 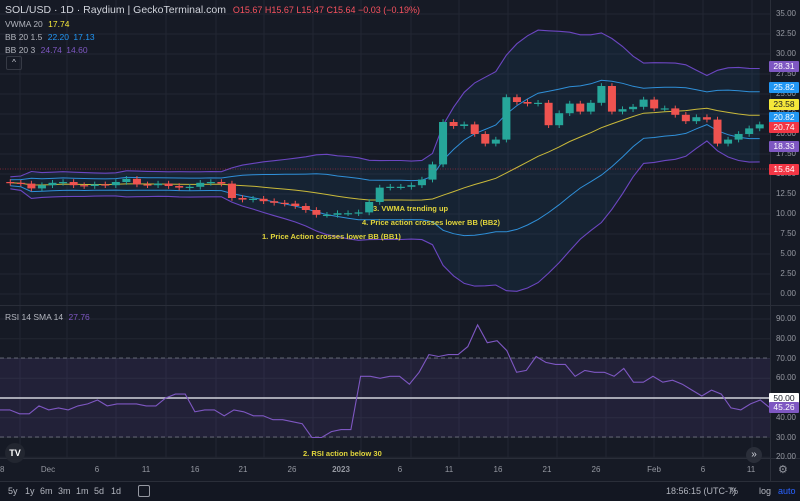 I want to click on rsi-label: 45.26, so click(x=784, y=407).